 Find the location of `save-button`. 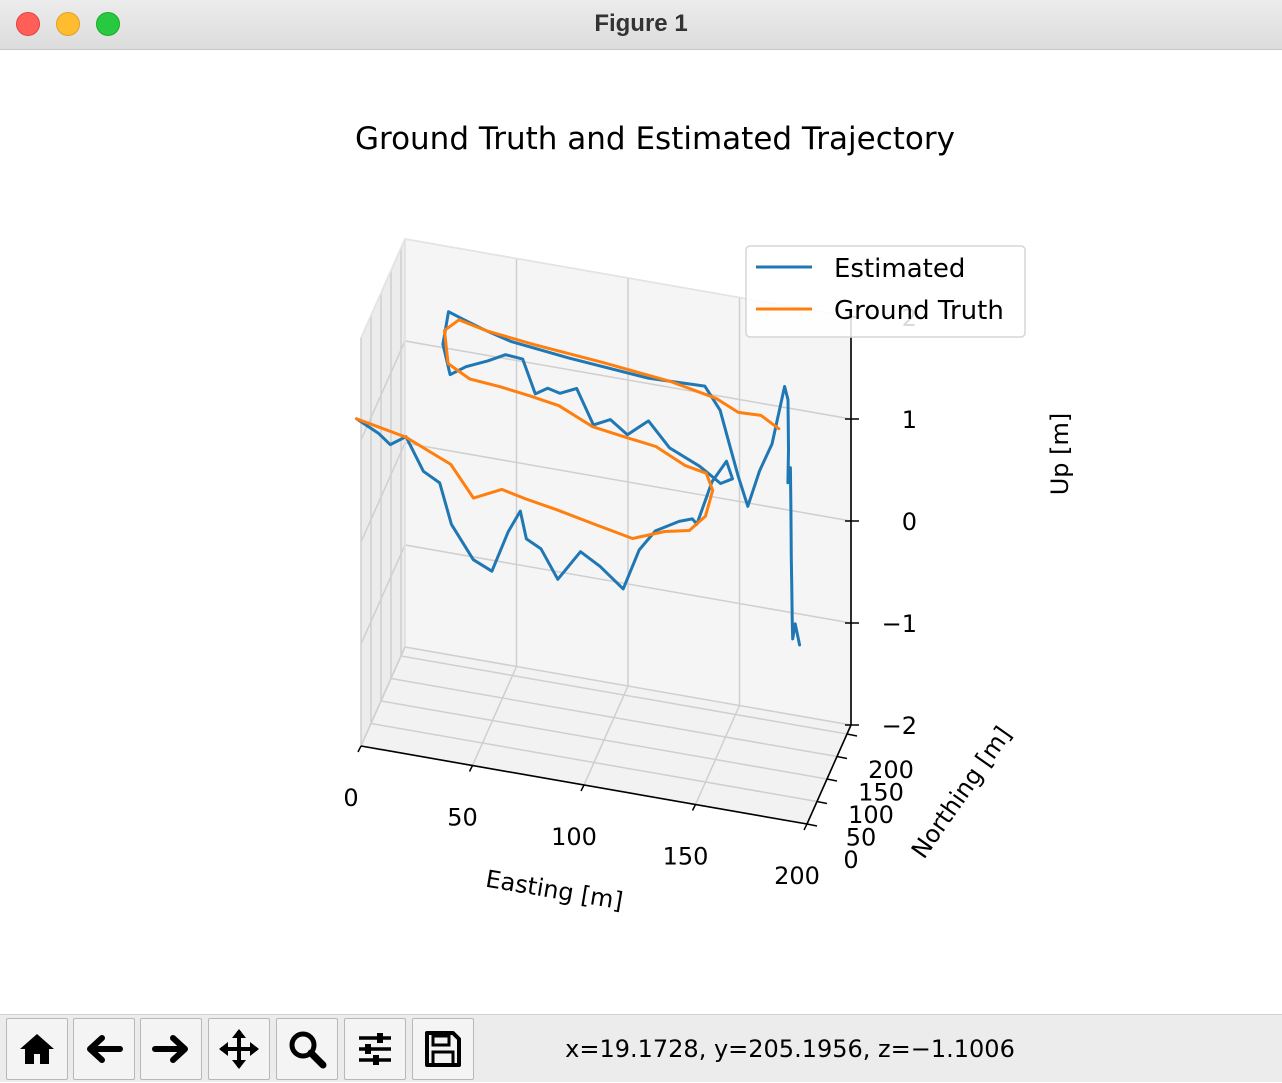

save-button is located at coordinates (443, 1049).